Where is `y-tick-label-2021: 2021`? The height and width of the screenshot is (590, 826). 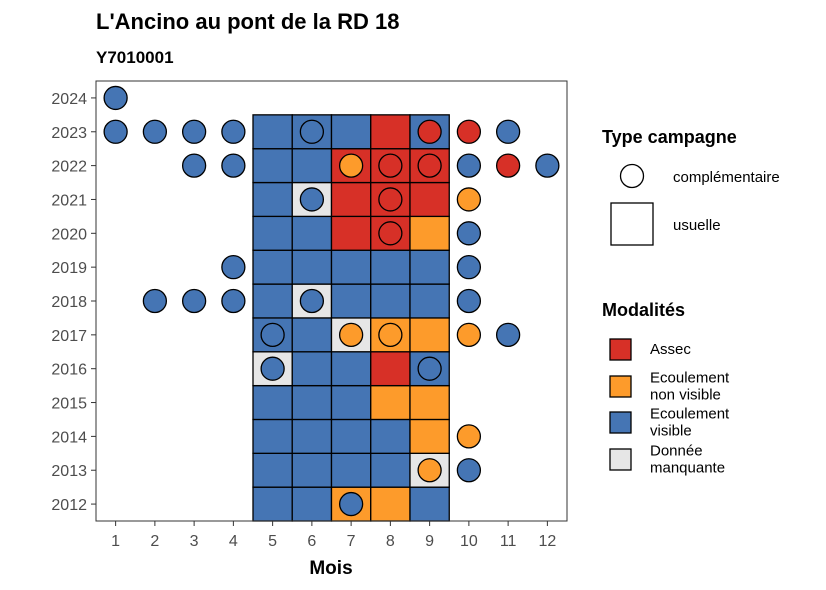
y-tick-label-2021: 2021 is located at coordinates (69, 200).